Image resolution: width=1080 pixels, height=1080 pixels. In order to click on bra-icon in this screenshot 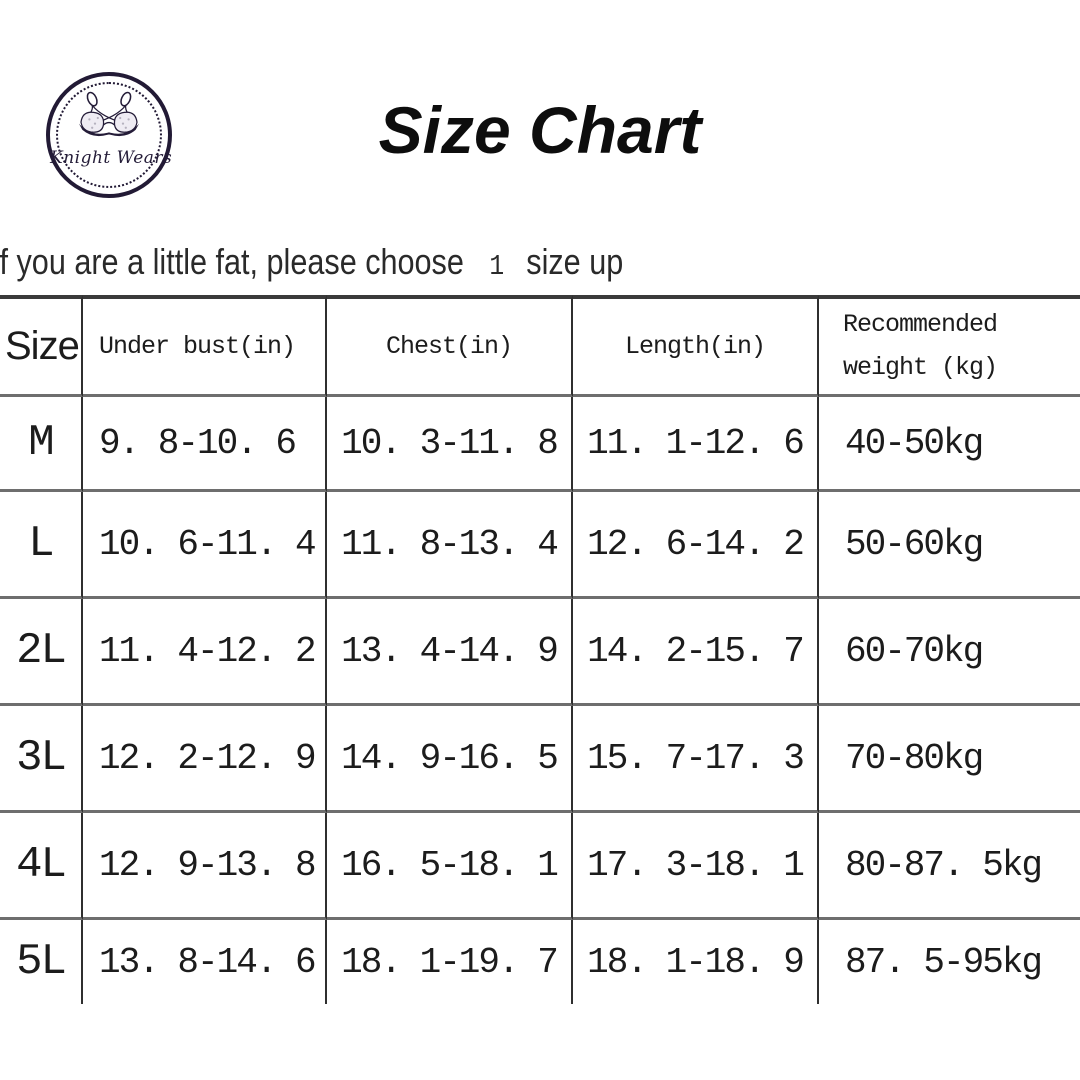, I will do `click(109, 114)`.